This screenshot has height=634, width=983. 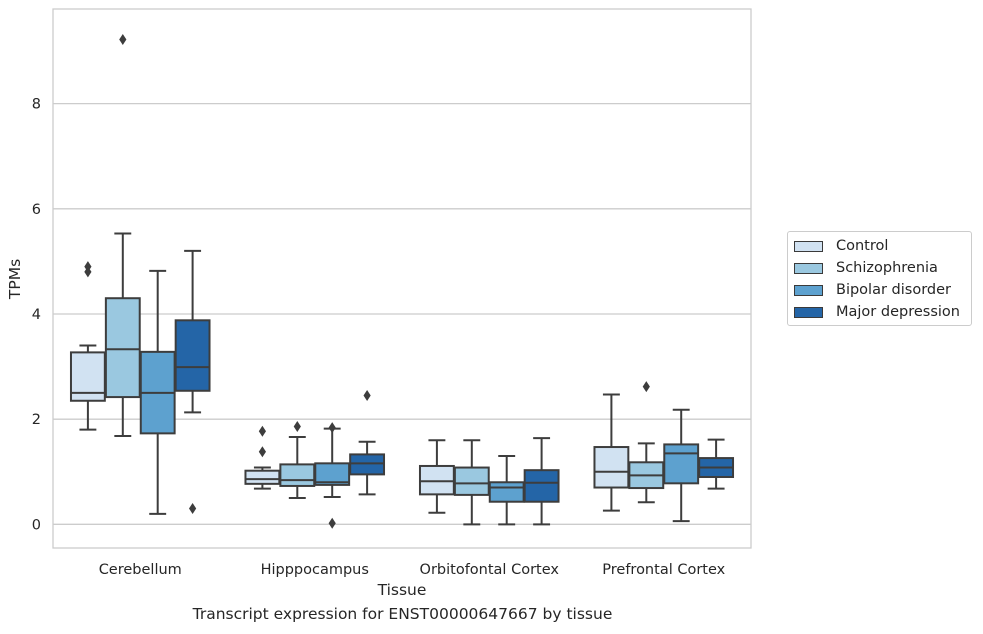 What do you see at coordinates (808, 246) in the screenshot?
I see `legend-swatch-control` at bounding box center [808, 246].